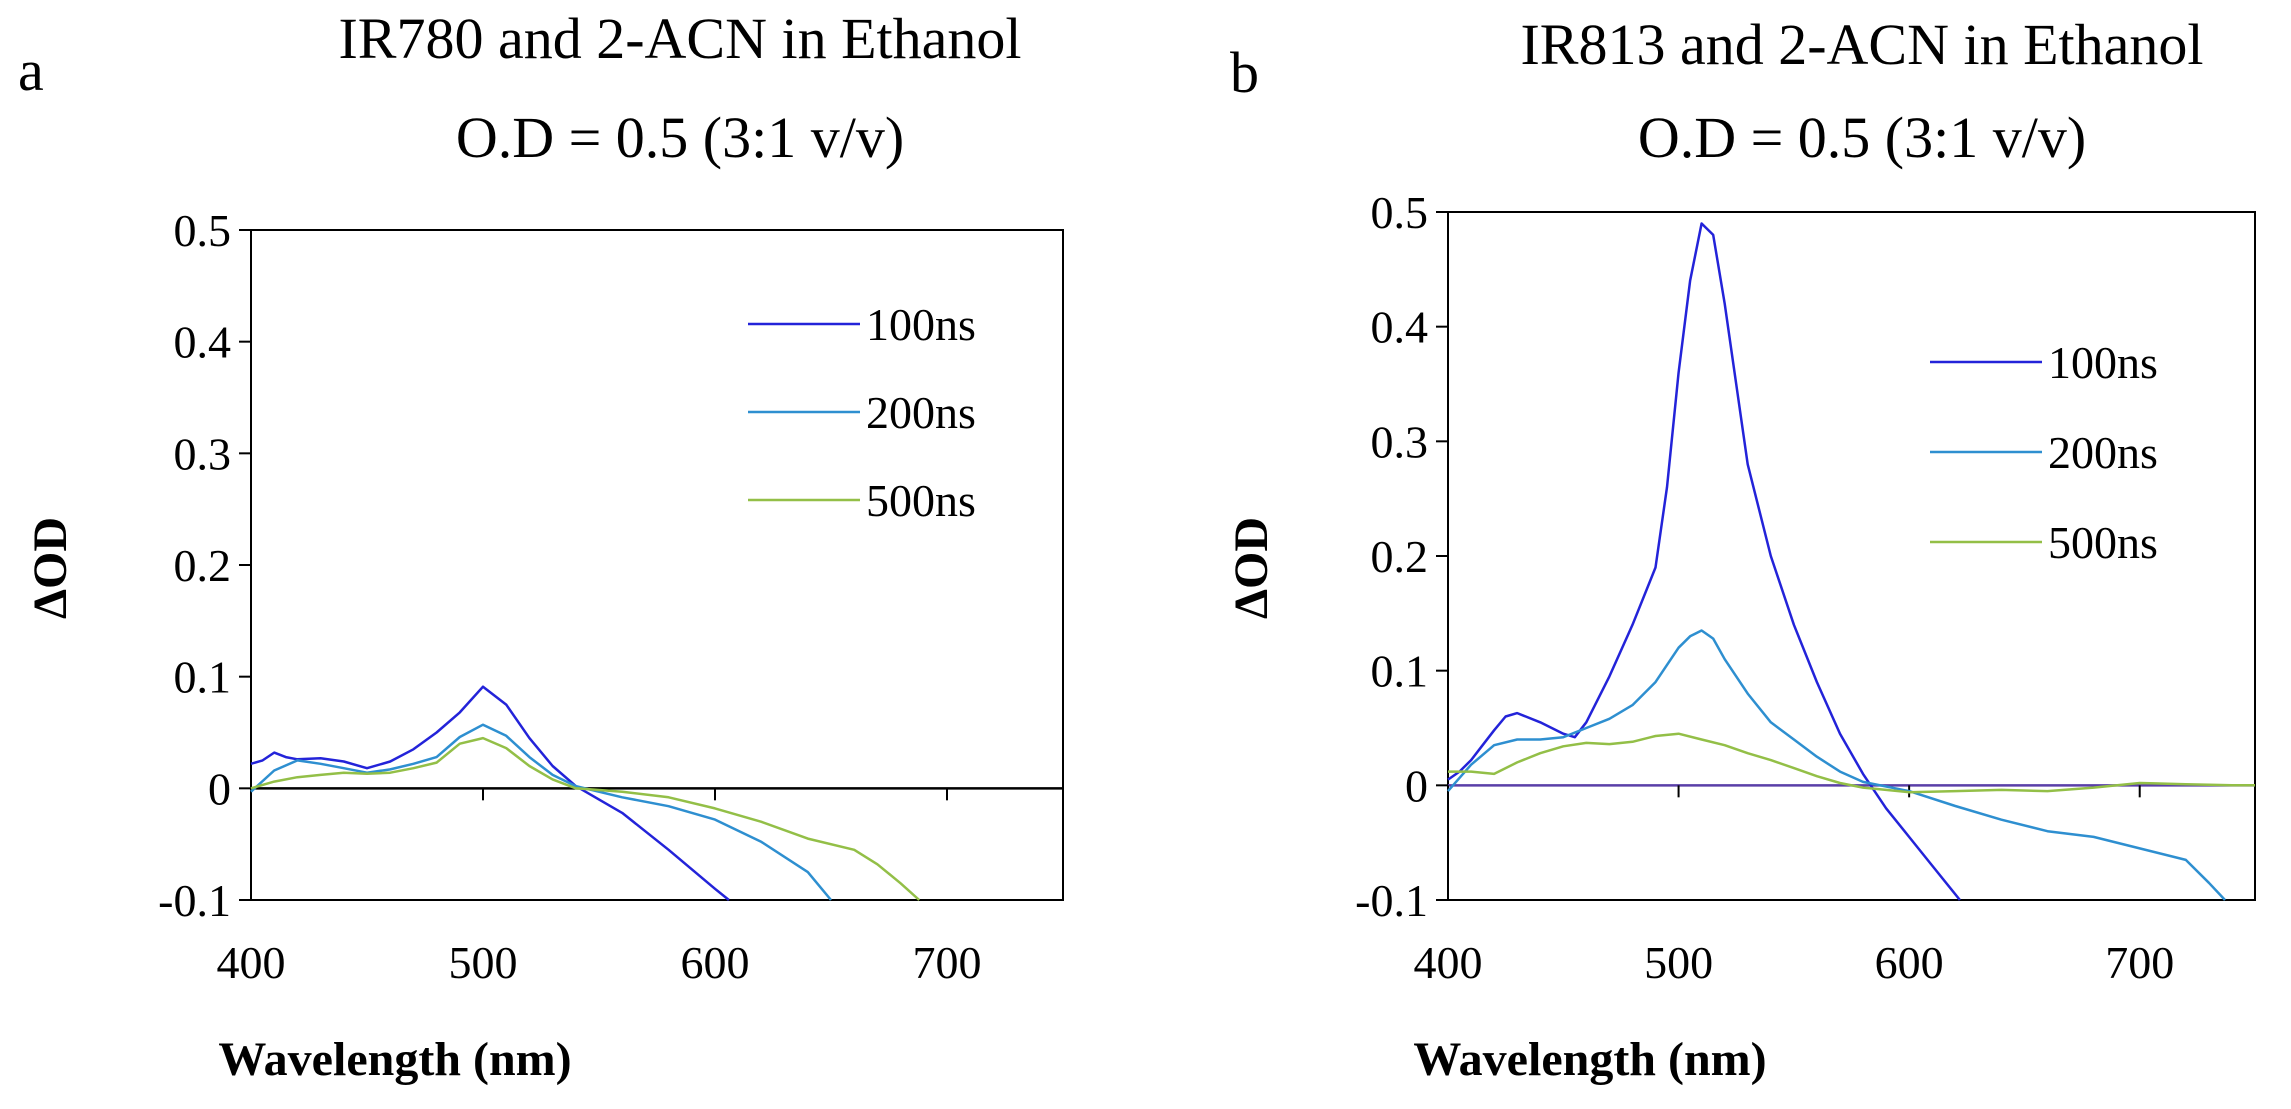 The height and width of the screenshot is (1109, 2291). What do you see at coordinates (31, 70) in the screenshot?
I see `panel-label: a` at bounding box center [31, 70].